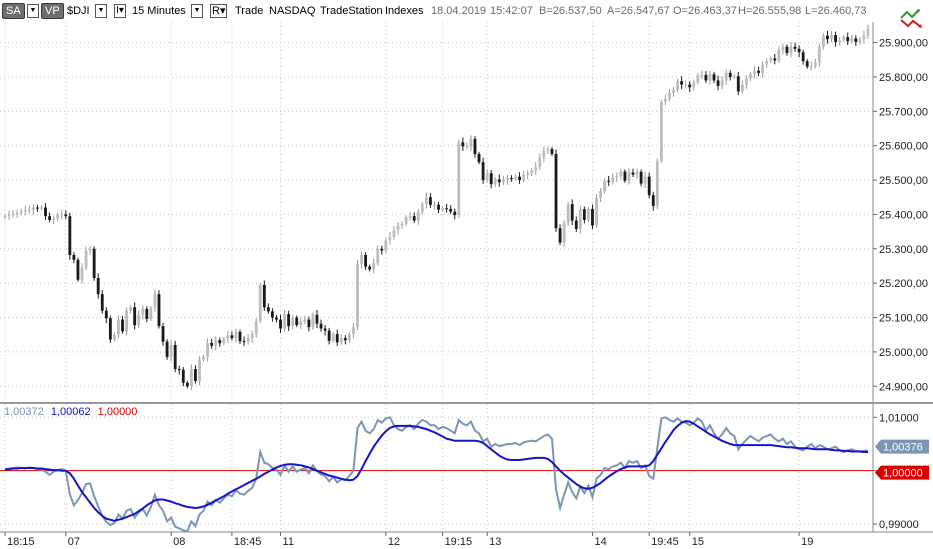 This screenshot has height=549, width=933. What do you see at coordinates (197, 11) in the screenshot?
I see `interval-dropdown-icon: ▼` at bounding box center [197, 11].